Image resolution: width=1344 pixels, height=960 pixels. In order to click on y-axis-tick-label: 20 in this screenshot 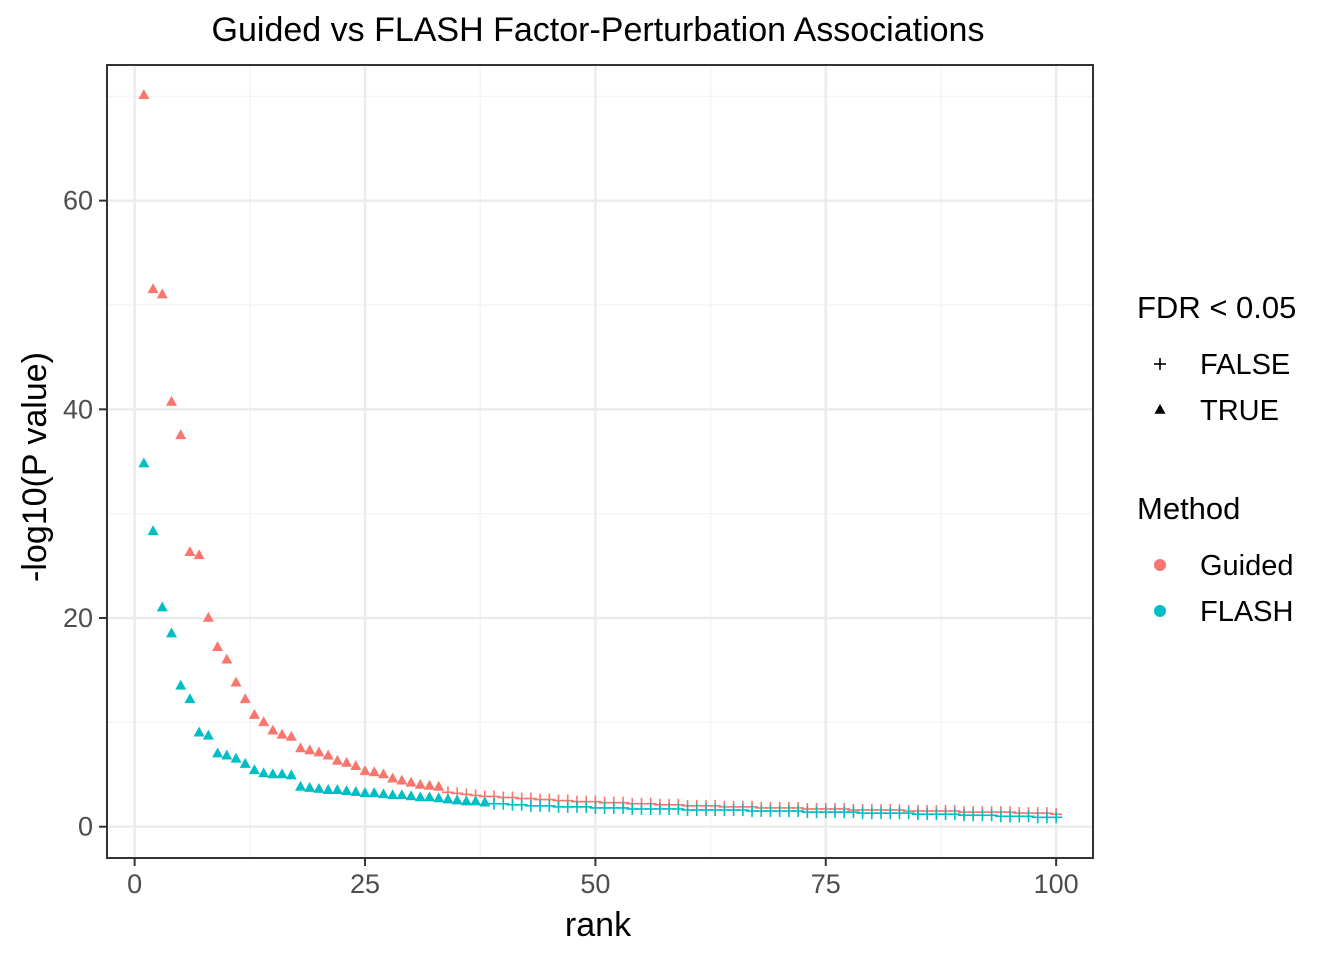, I will do `click(78, 618)`.